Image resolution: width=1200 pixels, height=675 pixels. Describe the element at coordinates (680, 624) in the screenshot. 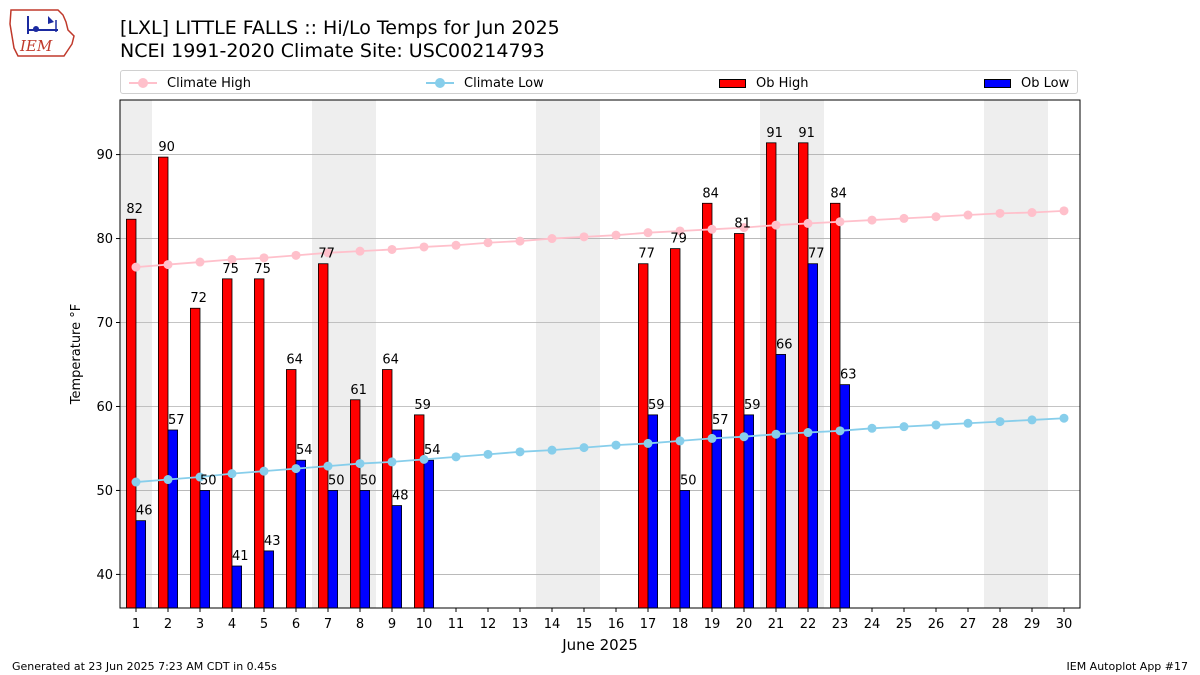

I see `x-tick-label: 18` at that location.